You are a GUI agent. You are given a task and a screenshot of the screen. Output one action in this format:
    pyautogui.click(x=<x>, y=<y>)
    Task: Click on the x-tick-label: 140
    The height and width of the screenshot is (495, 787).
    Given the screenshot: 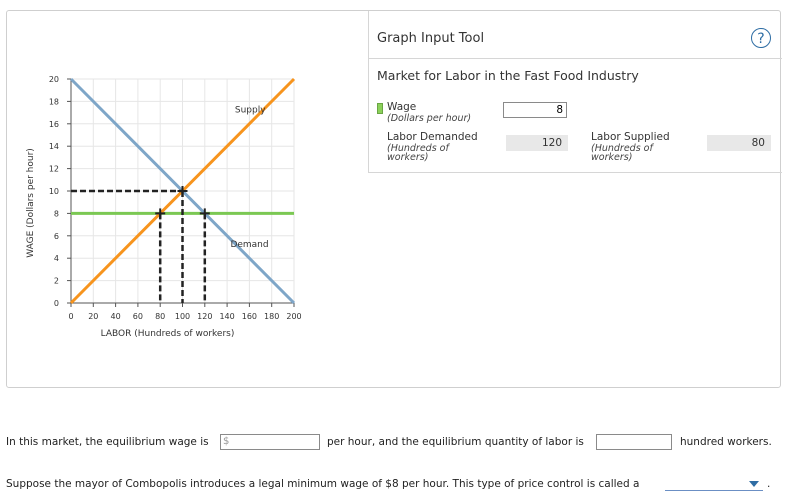 What is the action you would take?
    pyautogui.click(x=226, y=316)
    